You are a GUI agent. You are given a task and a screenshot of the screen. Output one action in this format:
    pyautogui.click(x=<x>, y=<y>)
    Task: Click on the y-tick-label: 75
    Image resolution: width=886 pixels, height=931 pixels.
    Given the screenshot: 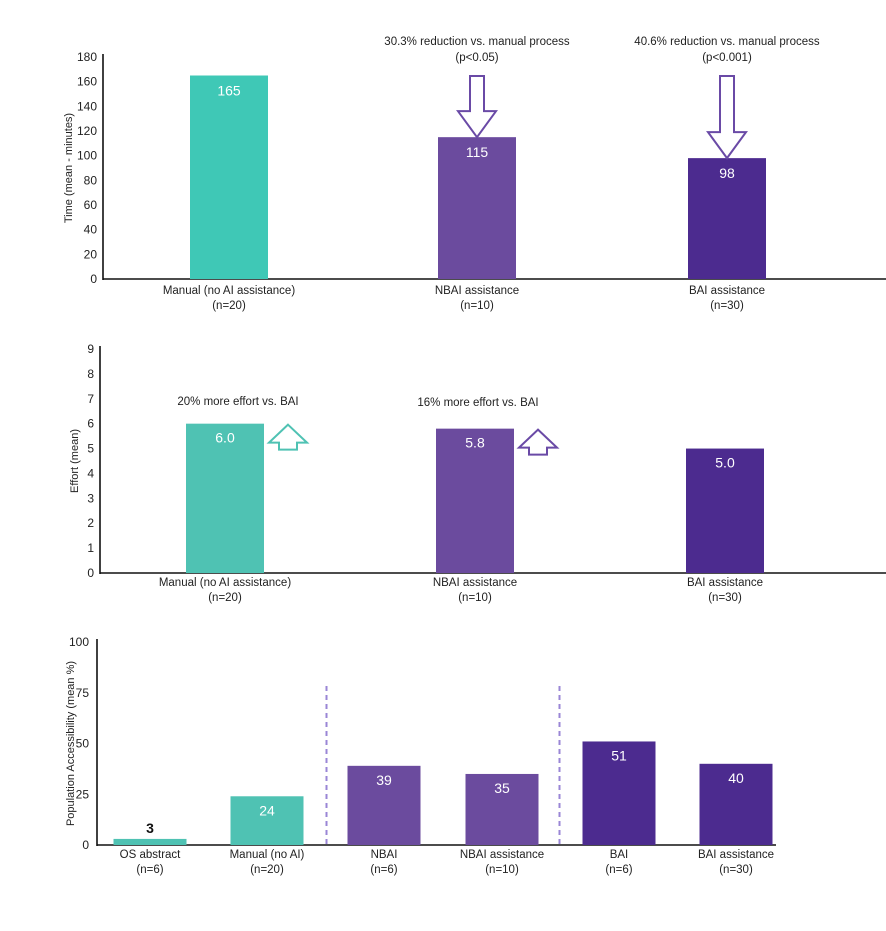 What is the action you would take?
    pyautogui.click(x=83, y=693)
    